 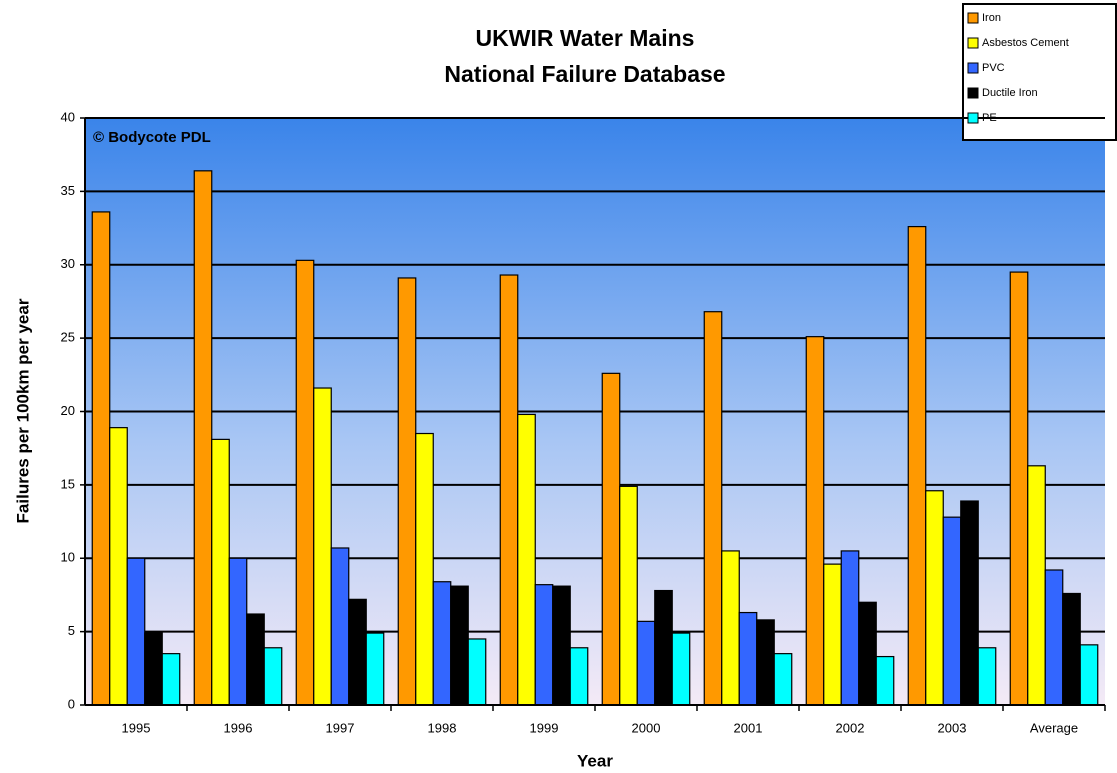 I want to click on x-tick-label: 2002, so click(x=850, y=727).